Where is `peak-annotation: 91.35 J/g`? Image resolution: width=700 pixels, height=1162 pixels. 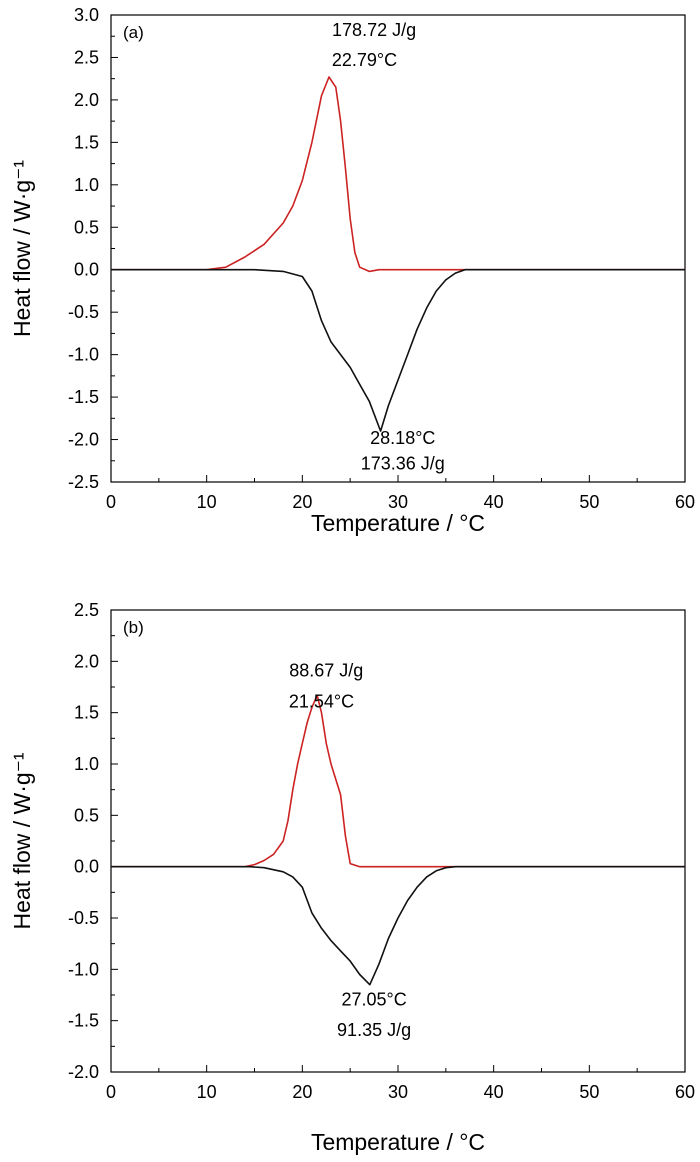
peak-annotation: 91.35 J/g is located at coordinates (374, 1030).